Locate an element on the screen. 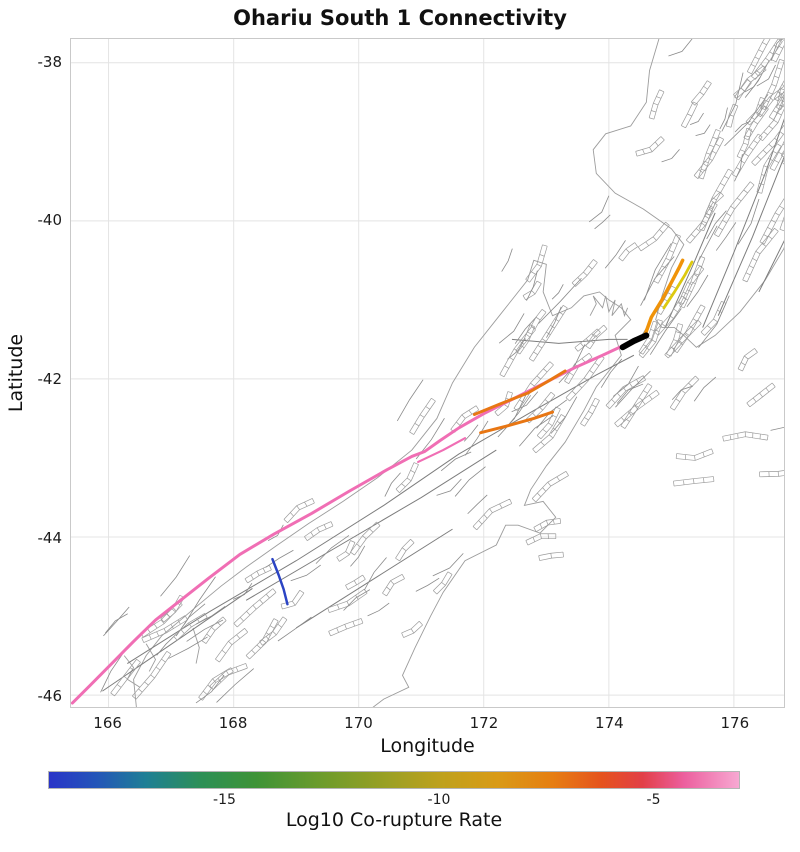 Image resolution: width=800 pixels, height=852 pixels. colorbar-label: Log10 Co-rupture Rate is located at coordinates (394, 820).